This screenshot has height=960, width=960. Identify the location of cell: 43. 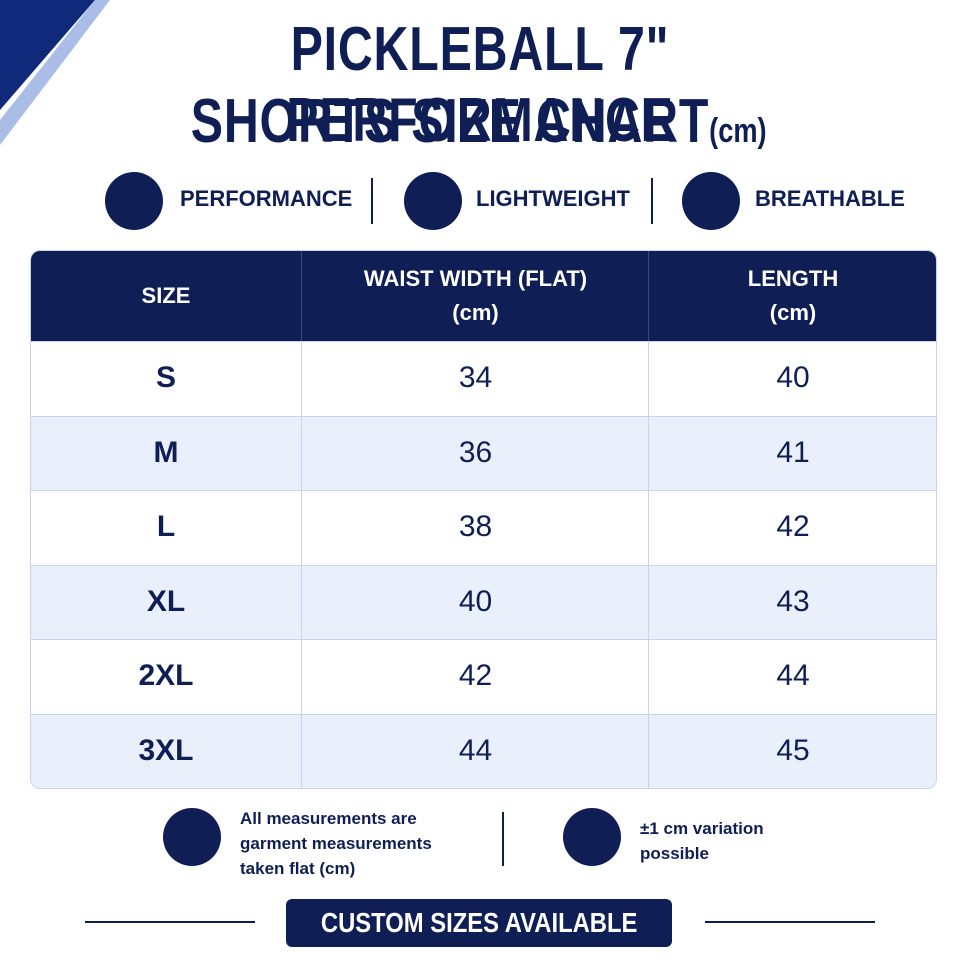
(792, 601).